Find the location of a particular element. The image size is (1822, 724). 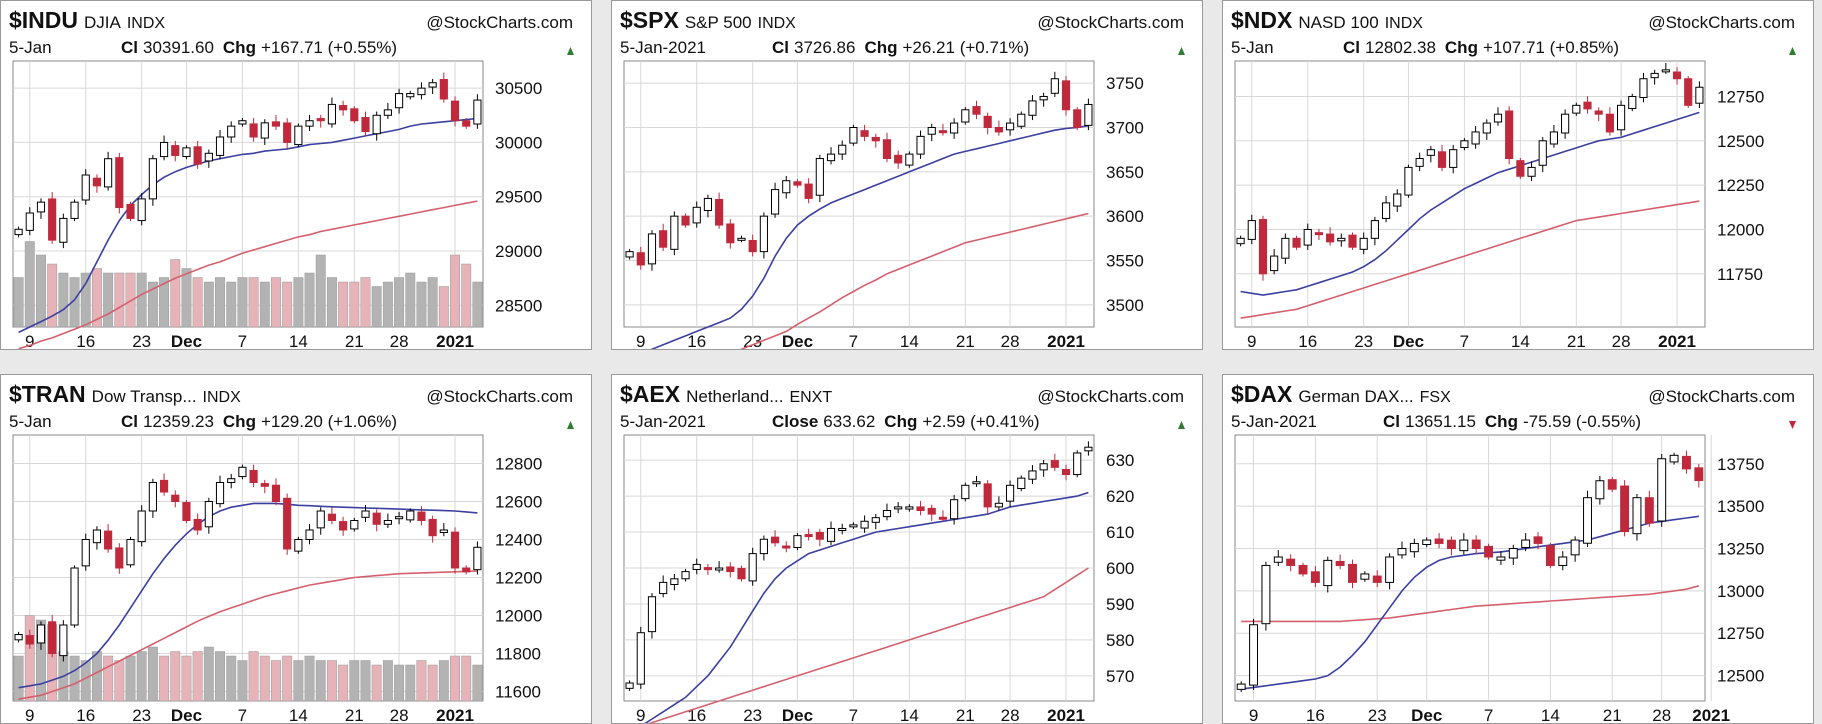

y-tick-label: 590 is located at coordinates (1120, 604).